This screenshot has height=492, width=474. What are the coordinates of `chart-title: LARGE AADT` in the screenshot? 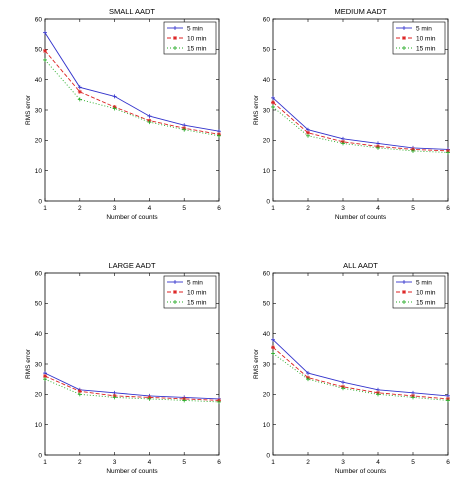 It's located at (132, 265).